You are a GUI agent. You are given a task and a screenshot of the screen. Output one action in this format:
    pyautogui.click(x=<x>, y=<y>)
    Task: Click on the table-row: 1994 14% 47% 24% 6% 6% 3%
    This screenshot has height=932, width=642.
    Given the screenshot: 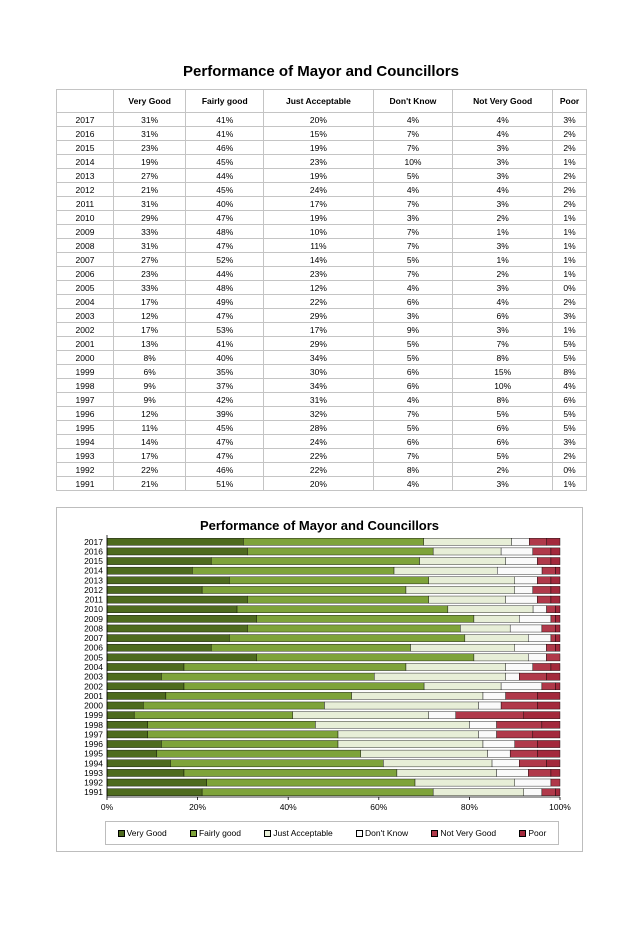 What is the action you would take?
    pyautogui.click(x=321, y=441)
    